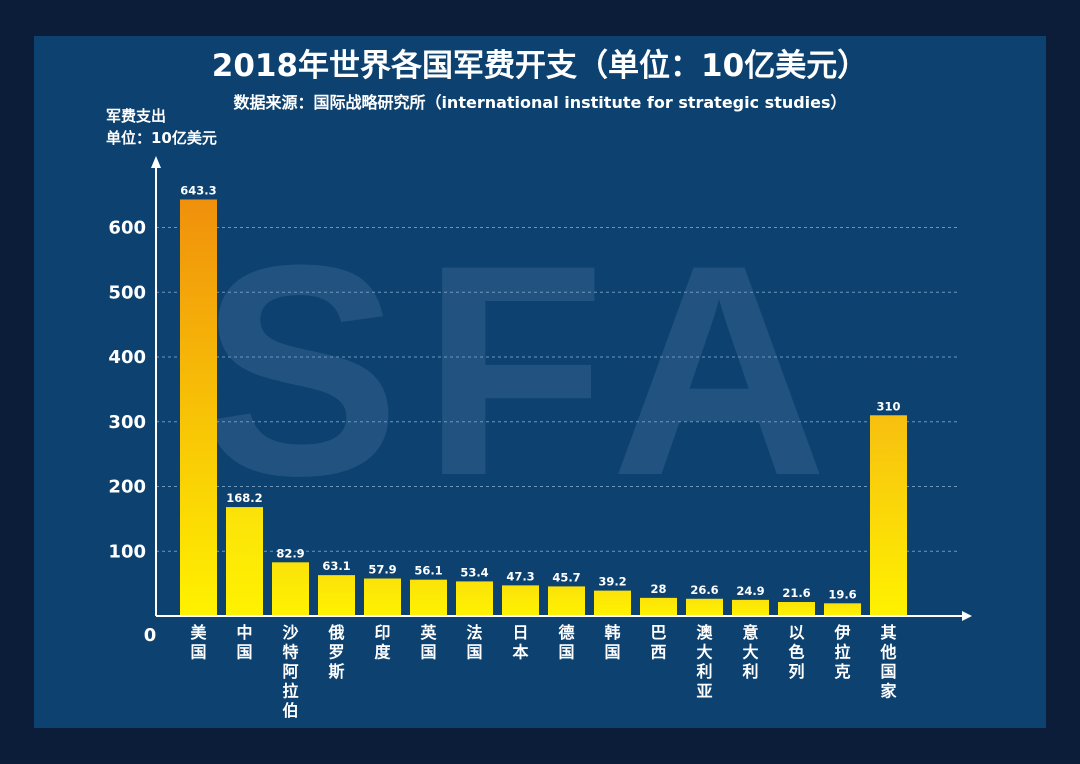 The width and height of the screenshot is (1080, 764). I want to click on y-axis-arrow, so click(156, 162).